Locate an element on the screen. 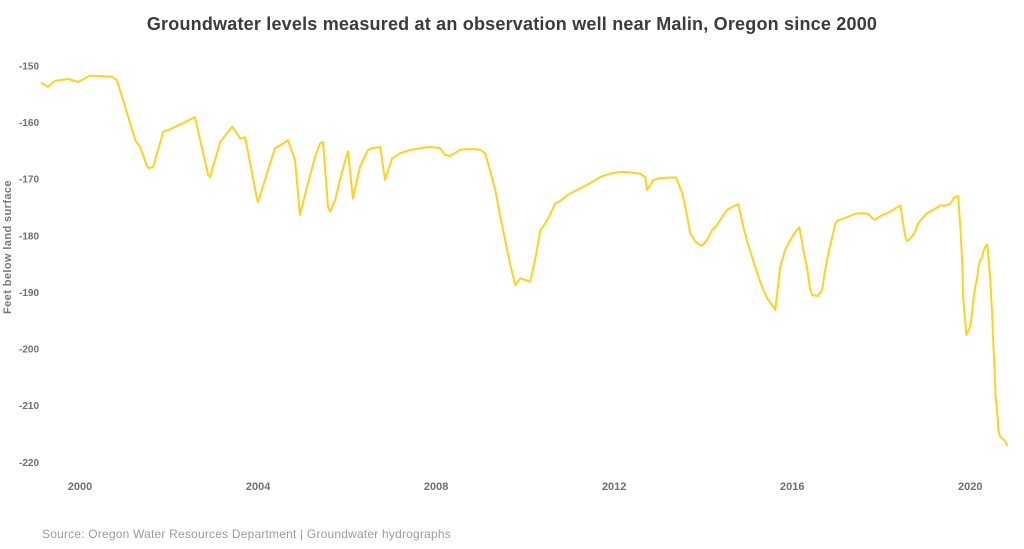 Image resolution: width=1024 pixels, height=549 pixels. x-tick-label: 2016 is located at coordinates (792, 487).